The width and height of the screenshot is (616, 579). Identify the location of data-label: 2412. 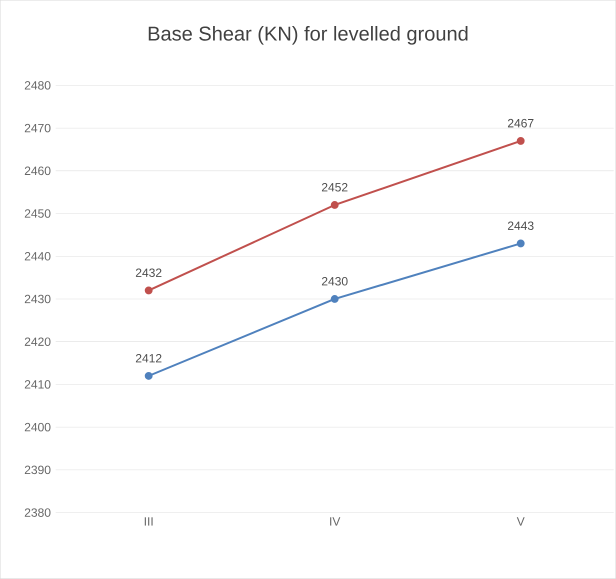
(149, 358).